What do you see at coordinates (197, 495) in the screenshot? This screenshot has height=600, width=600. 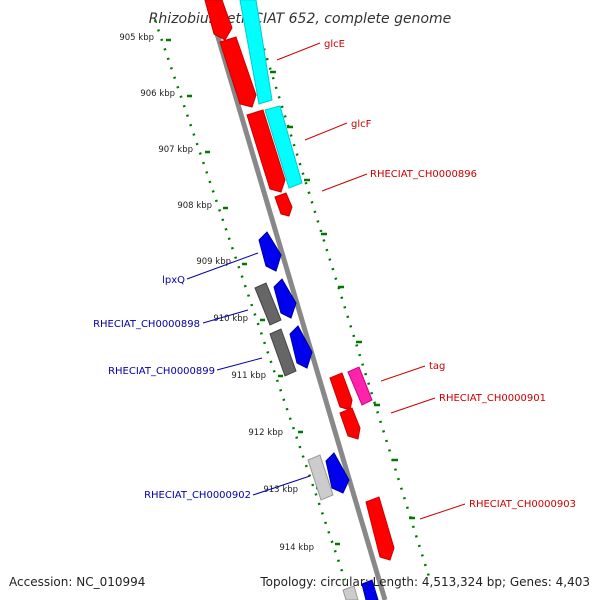 I see `gene-label-RHECIAT_CH0000902: RHECIAT_CH0000902` at bounding box center [197, 495].